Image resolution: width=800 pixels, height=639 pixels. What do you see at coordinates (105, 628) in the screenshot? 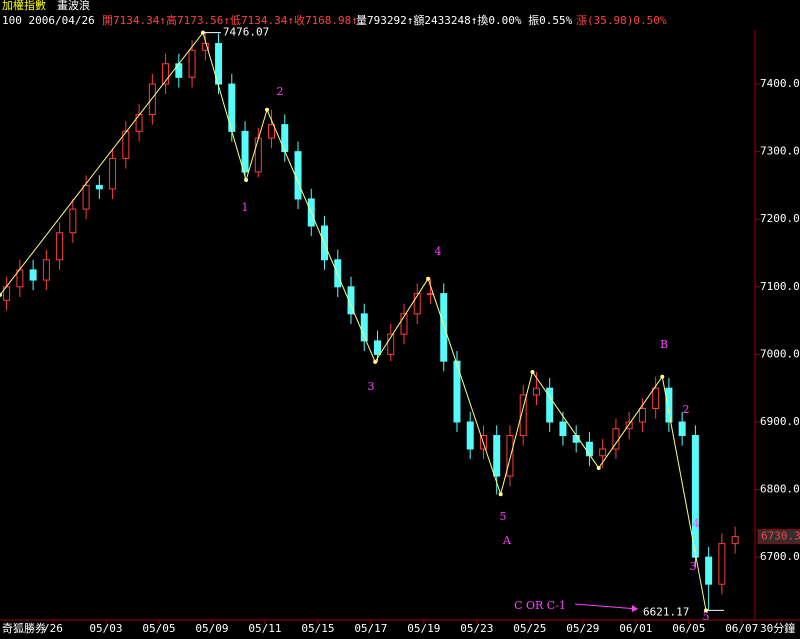
I see `x-tick-label: 05/03` at bounding box center [105, 628].